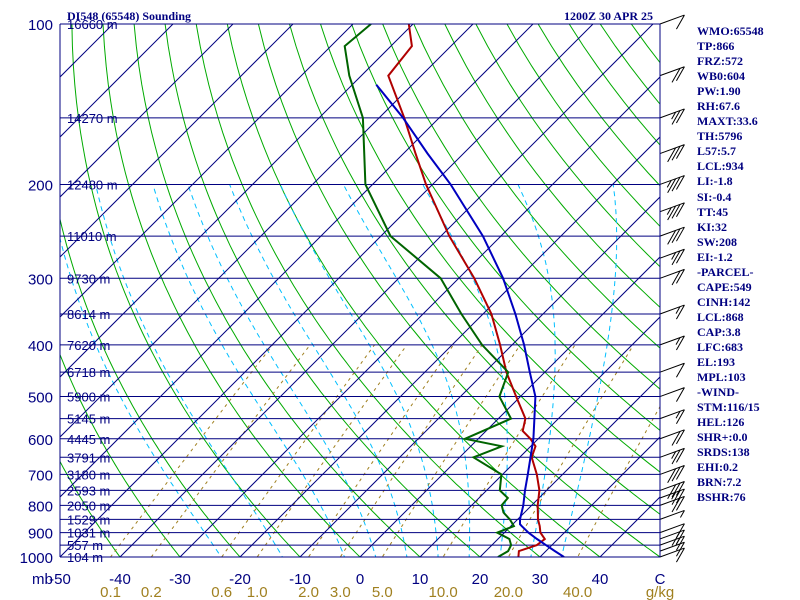 The height and width of the screenshot is (600, 800). What do you see at coordinates (240, 579) in the screenshot?
I see `temperature-tick-label: -20` at bounding box center [240, 579].